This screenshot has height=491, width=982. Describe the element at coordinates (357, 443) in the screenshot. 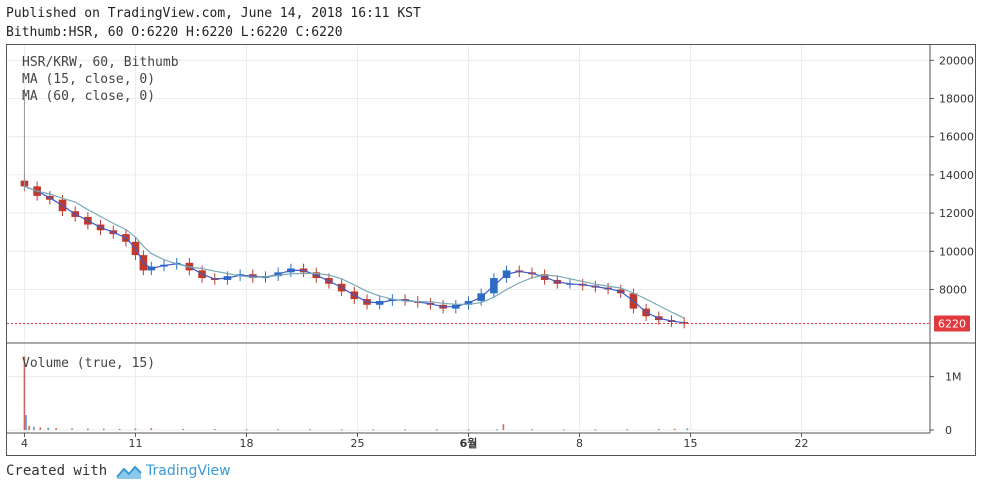

I see `x-tick-label: 25` at that location.